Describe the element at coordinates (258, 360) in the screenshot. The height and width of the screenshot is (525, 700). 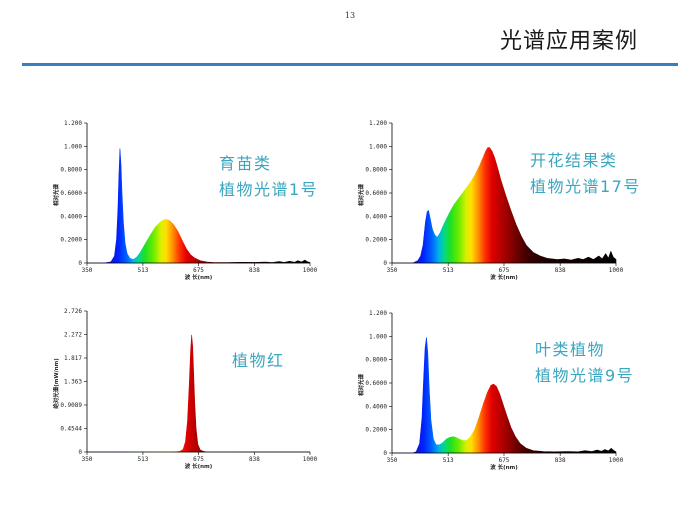
I see `chart-3-annotation-line-1: 植物红` at that location.